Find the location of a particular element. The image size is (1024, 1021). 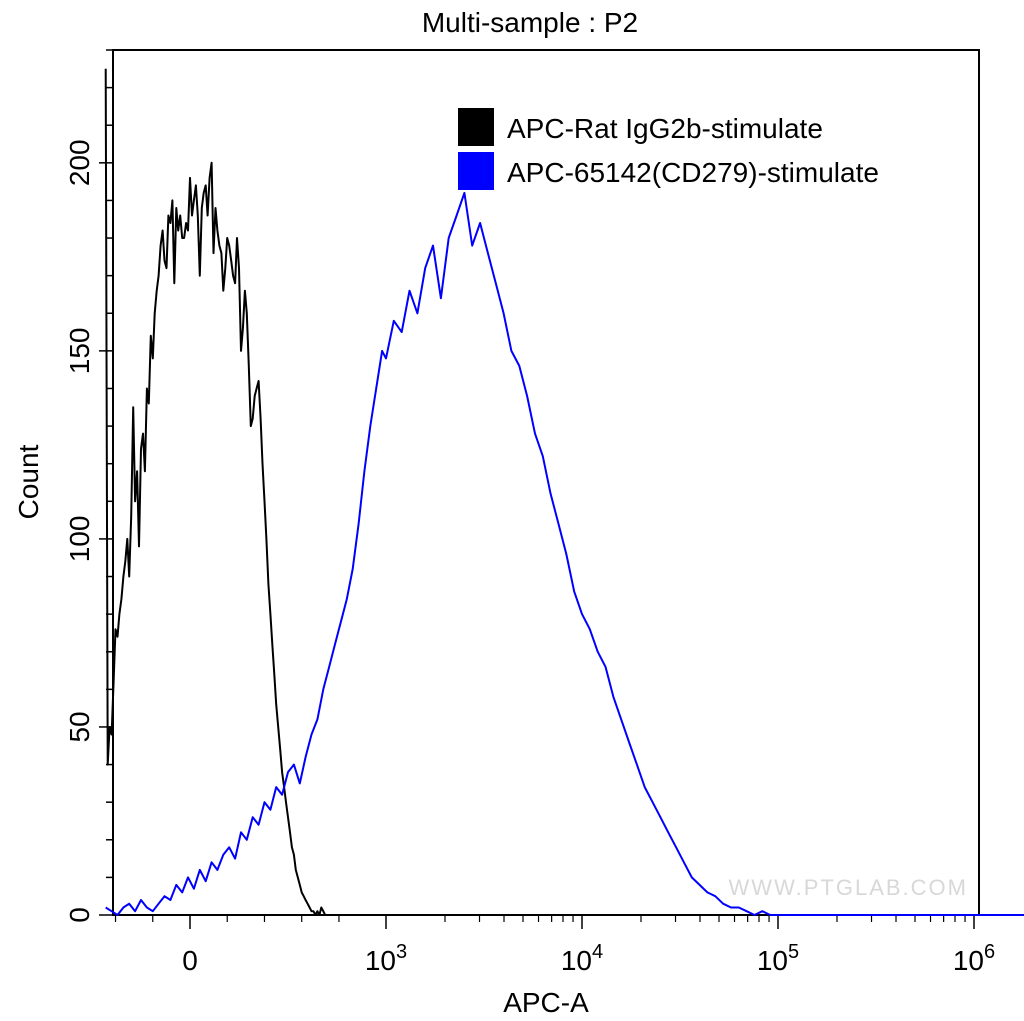

chart-title: Multi-sample : P2 is located at coordinates (530, 22).